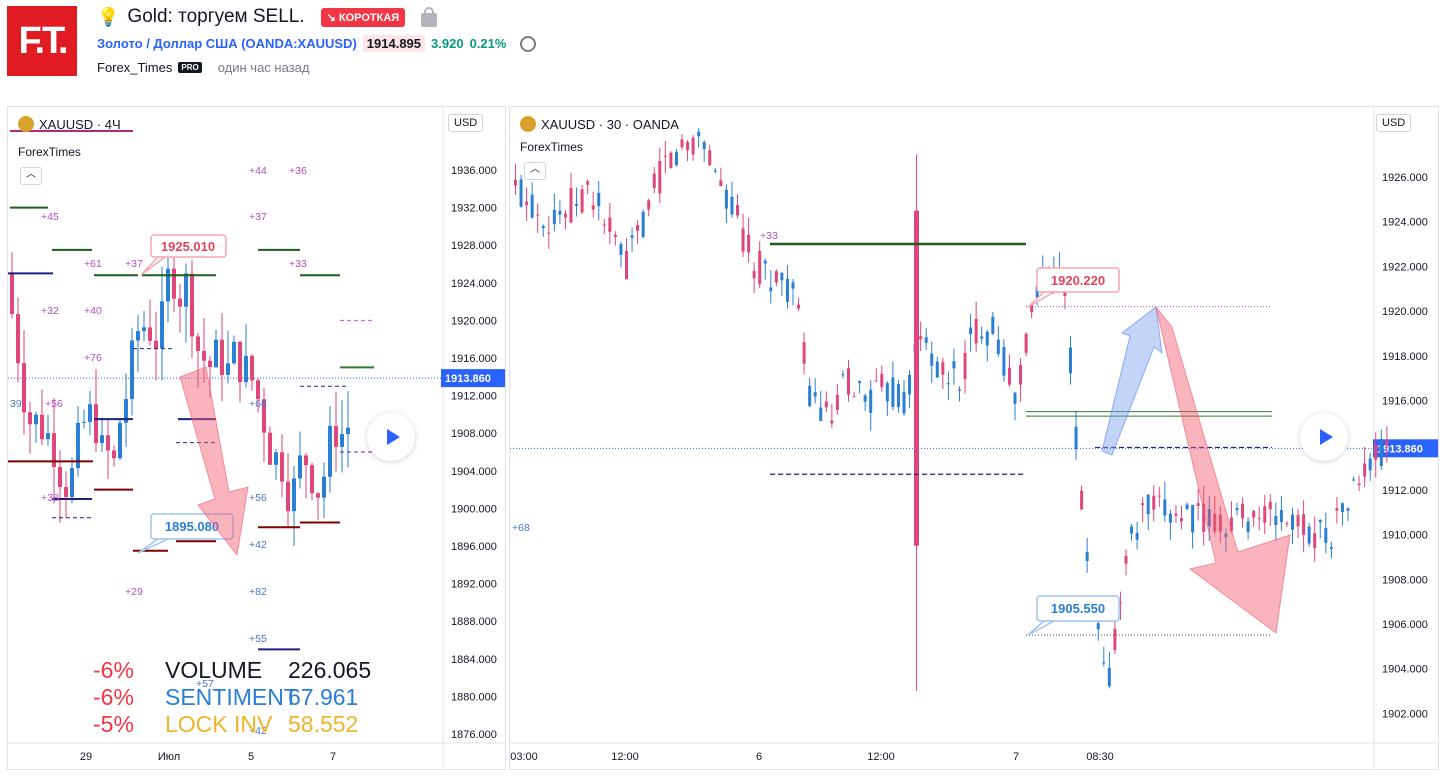 This screenshot has height=776, width=1443. What do you see at coordinates (488, 43) in the screenshot?
I see `symbol-change-pct: 0.21%` at bounding box center [488, 43].